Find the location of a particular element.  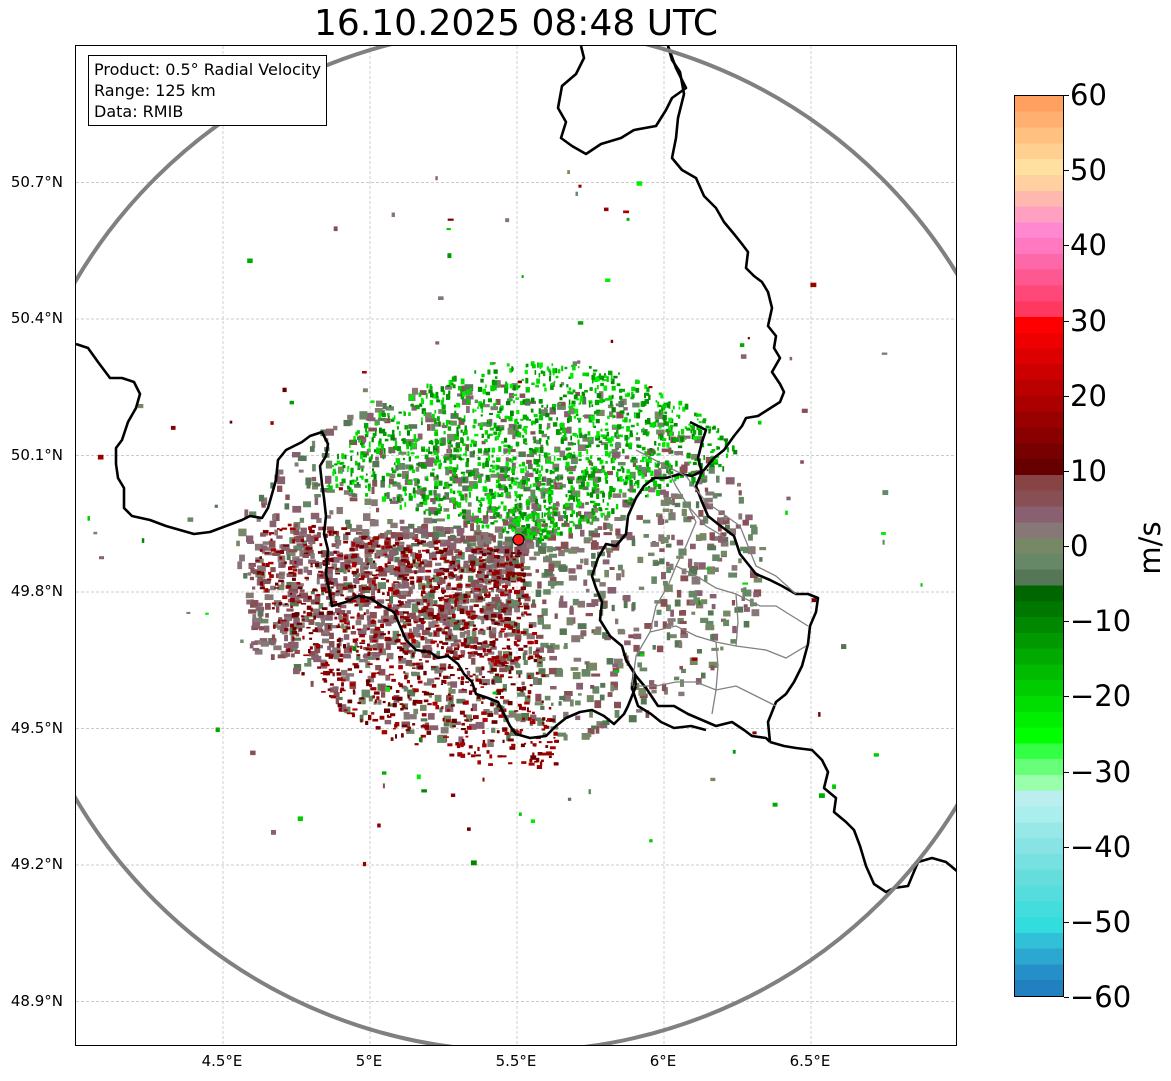

lat-tick-label: 49.8°N is located at coordinates (36, 591).